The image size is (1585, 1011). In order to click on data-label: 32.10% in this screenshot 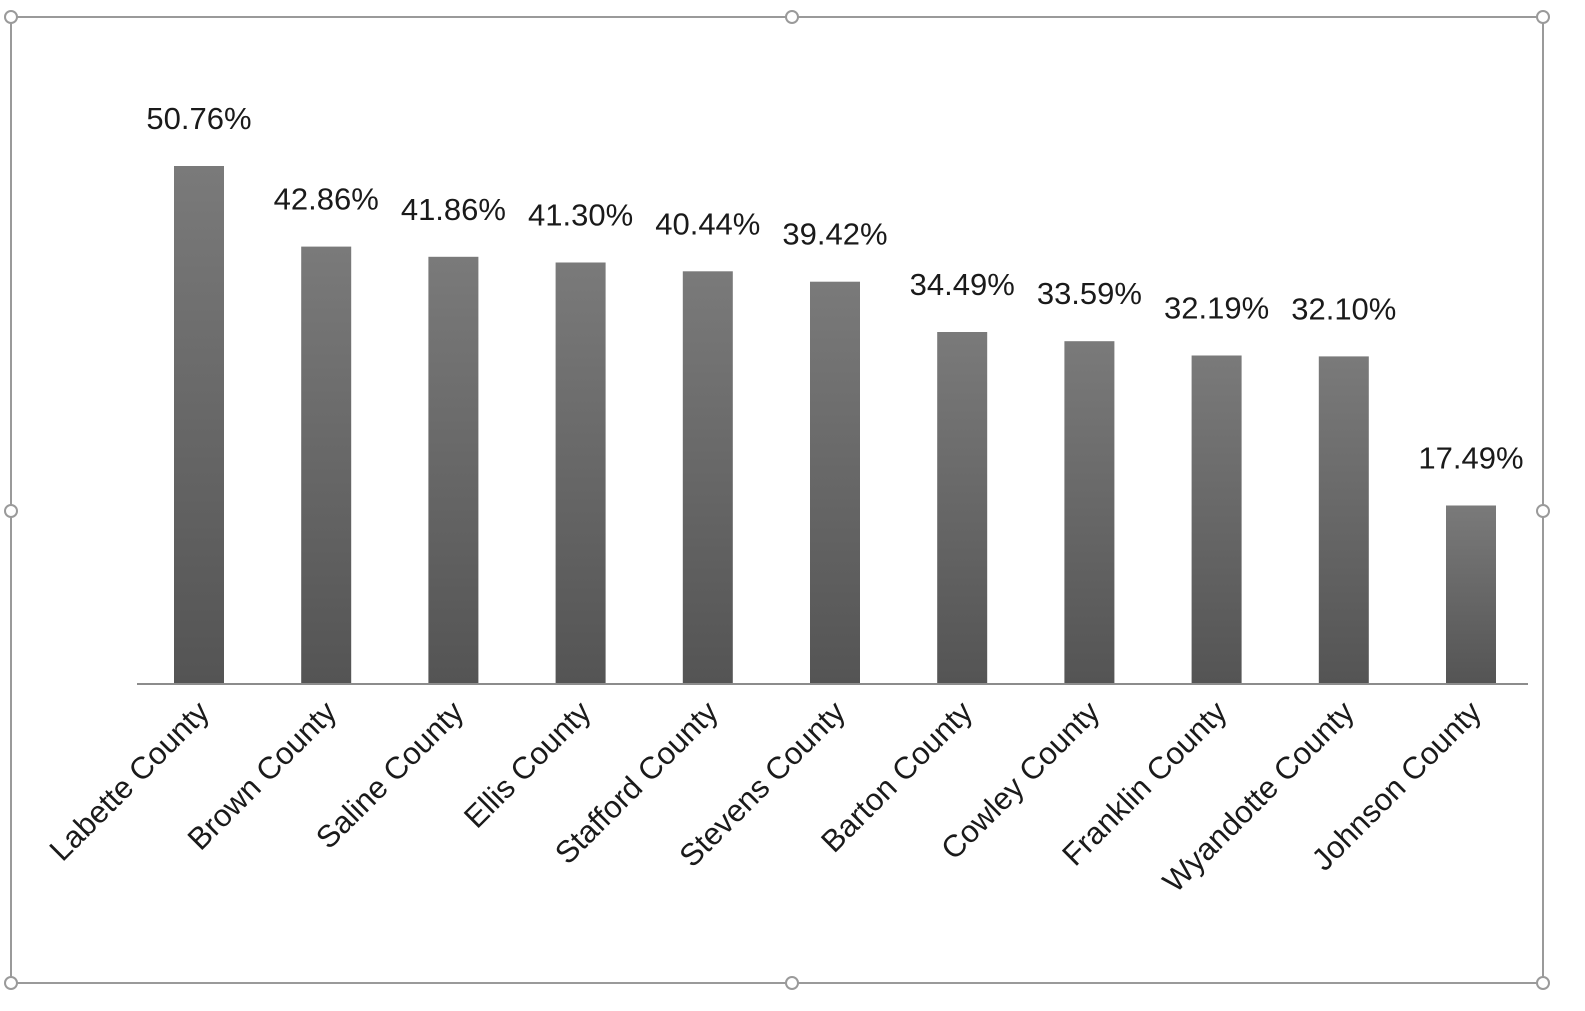, I will do `click(1343, 308)`.